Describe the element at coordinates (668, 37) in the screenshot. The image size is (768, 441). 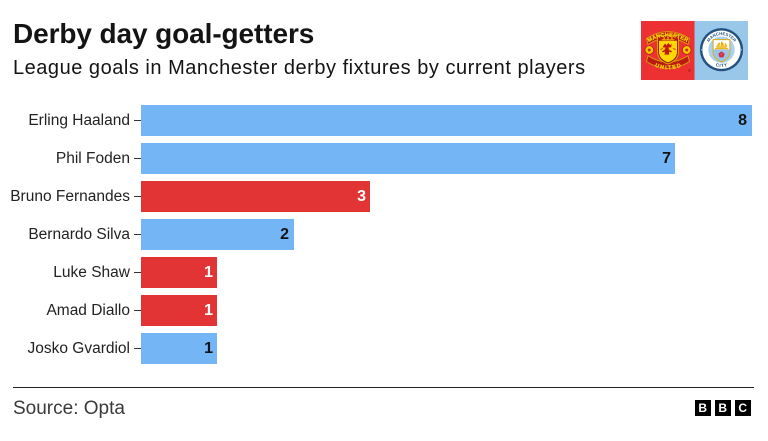
I see `svg-text: MANCHESTER` at that location.